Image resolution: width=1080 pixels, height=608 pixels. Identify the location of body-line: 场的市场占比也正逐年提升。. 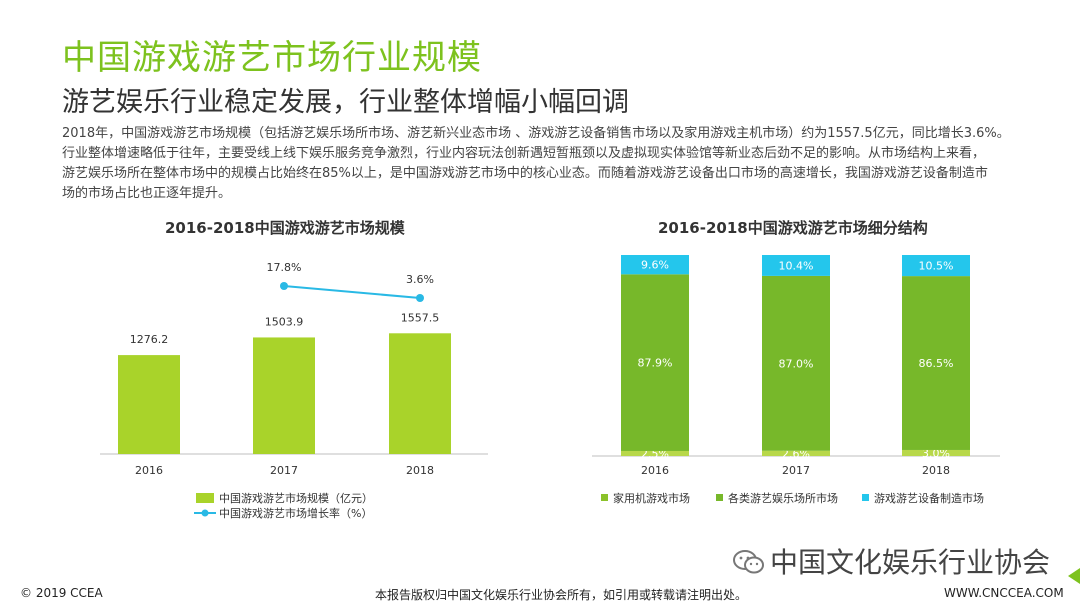
(147, 193).